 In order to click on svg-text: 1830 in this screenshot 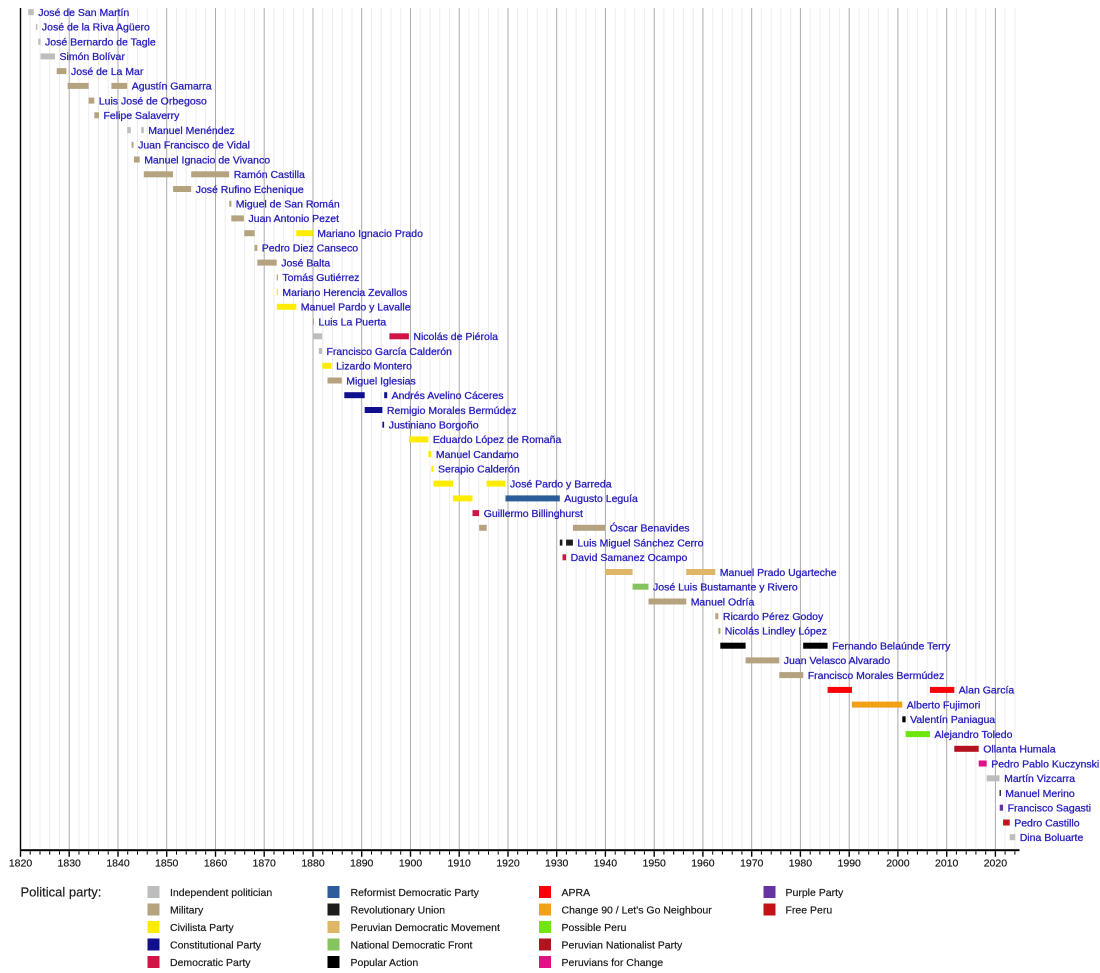, I will do `click(70, 864)`.